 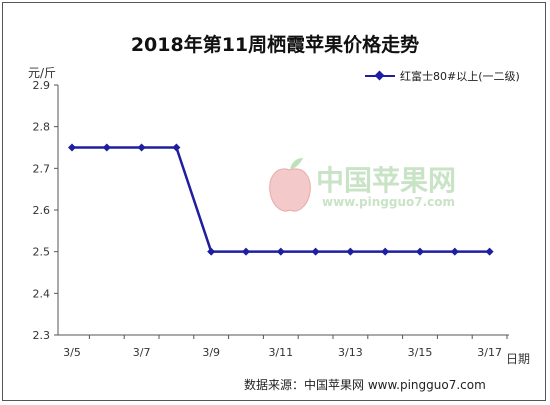 I want to click on watermark-name: 中国苹果网, so click(x=386, y=180).